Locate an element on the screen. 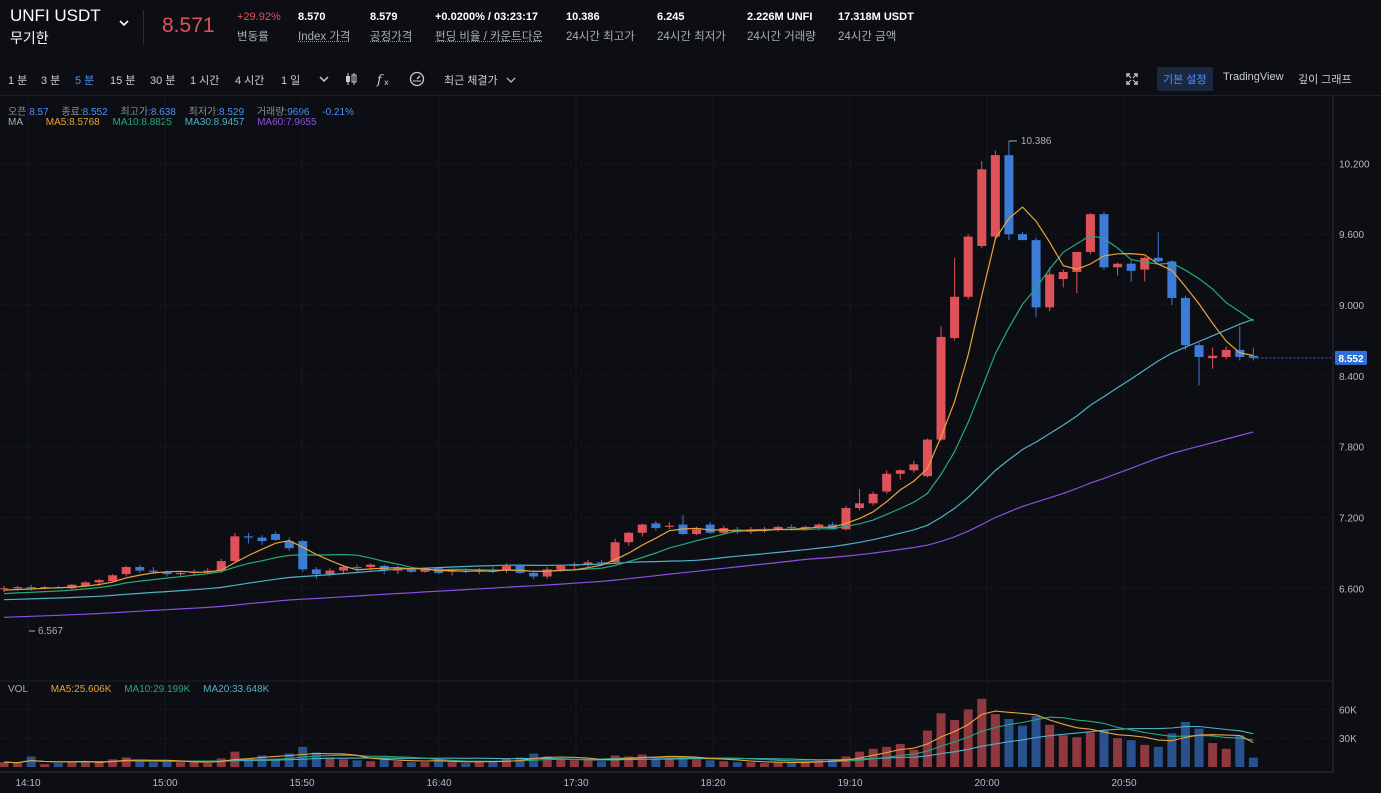 The width and height of the screenshot is (1381, 793). timeframe-3m: 3 분 is located at coordinates (51, 81).